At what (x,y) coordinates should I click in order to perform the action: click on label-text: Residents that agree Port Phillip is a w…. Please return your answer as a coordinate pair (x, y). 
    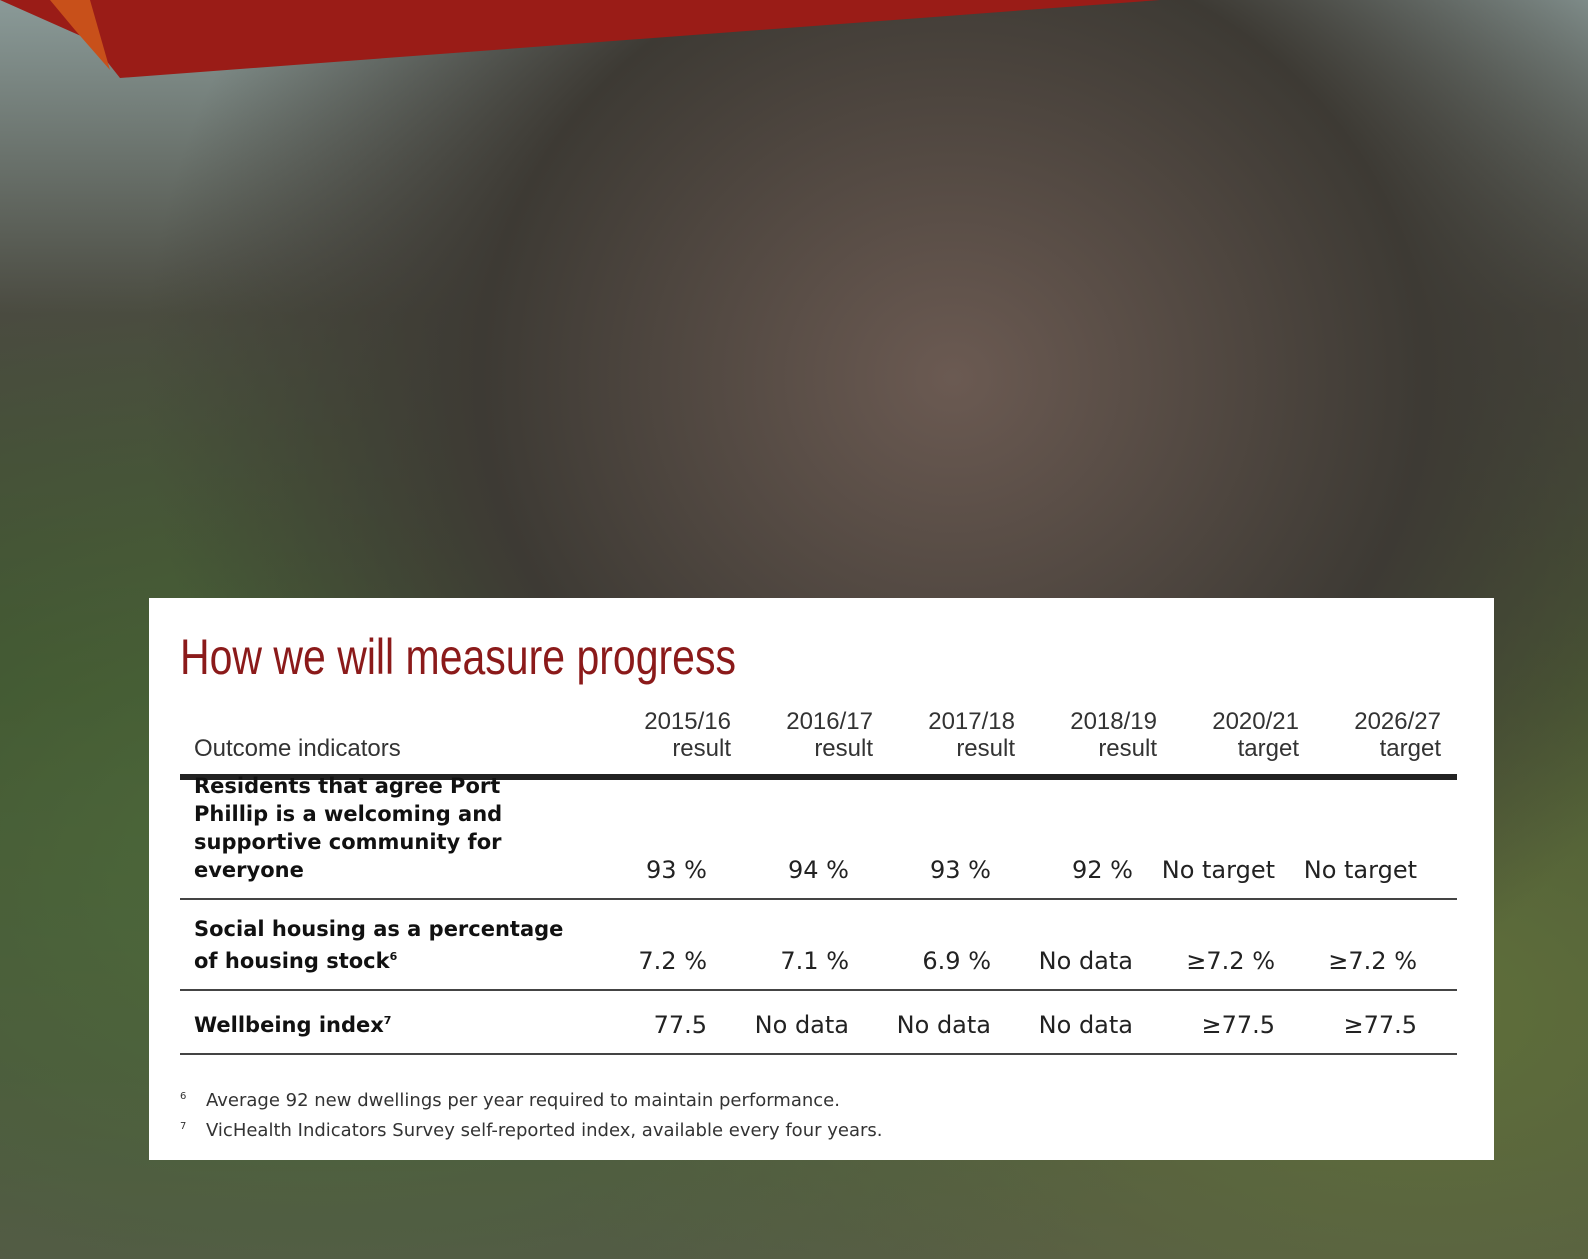
    Looking at the image, I should click on (348, 828).